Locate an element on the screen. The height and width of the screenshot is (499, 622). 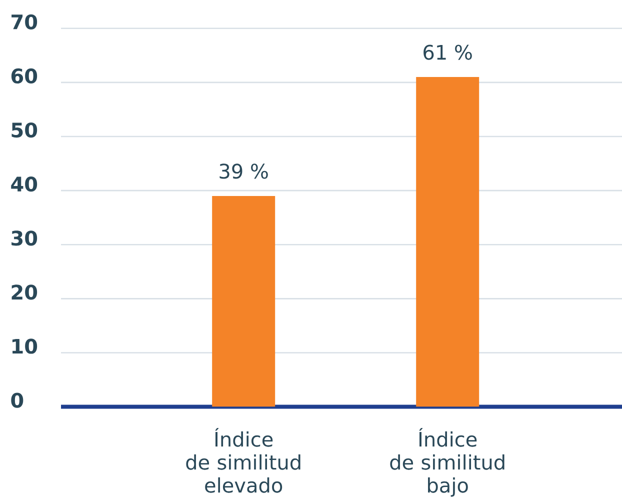
y-tick-label: 10 is located at coordinates (25, 346).